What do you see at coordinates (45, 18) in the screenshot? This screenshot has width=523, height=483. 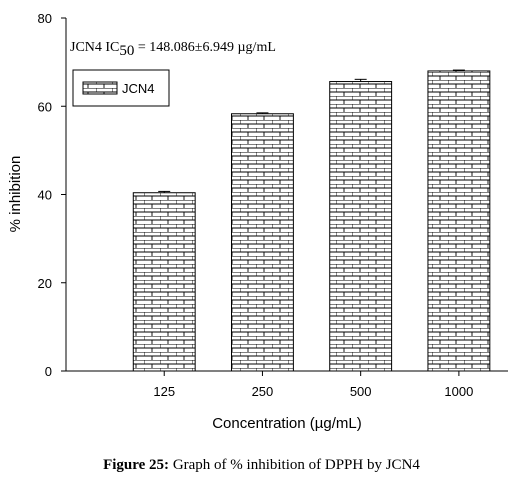 I see `y-tick-label: 80` at bounding box center [45, 18].